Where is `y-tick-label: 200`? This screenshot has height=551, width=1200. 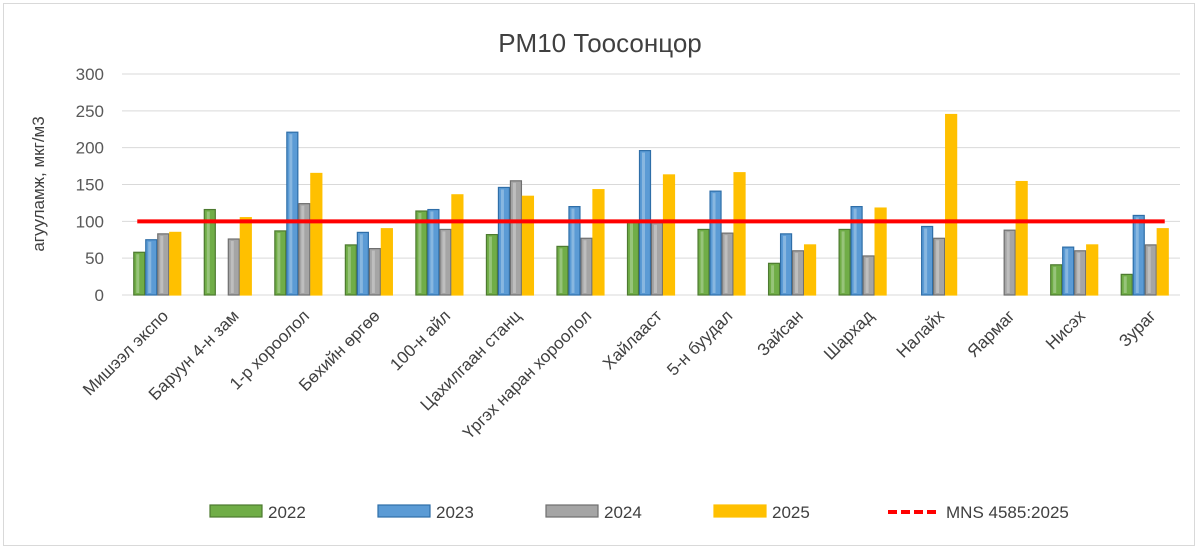
y-tick-label: 200 is located at coordinates (90, 148).